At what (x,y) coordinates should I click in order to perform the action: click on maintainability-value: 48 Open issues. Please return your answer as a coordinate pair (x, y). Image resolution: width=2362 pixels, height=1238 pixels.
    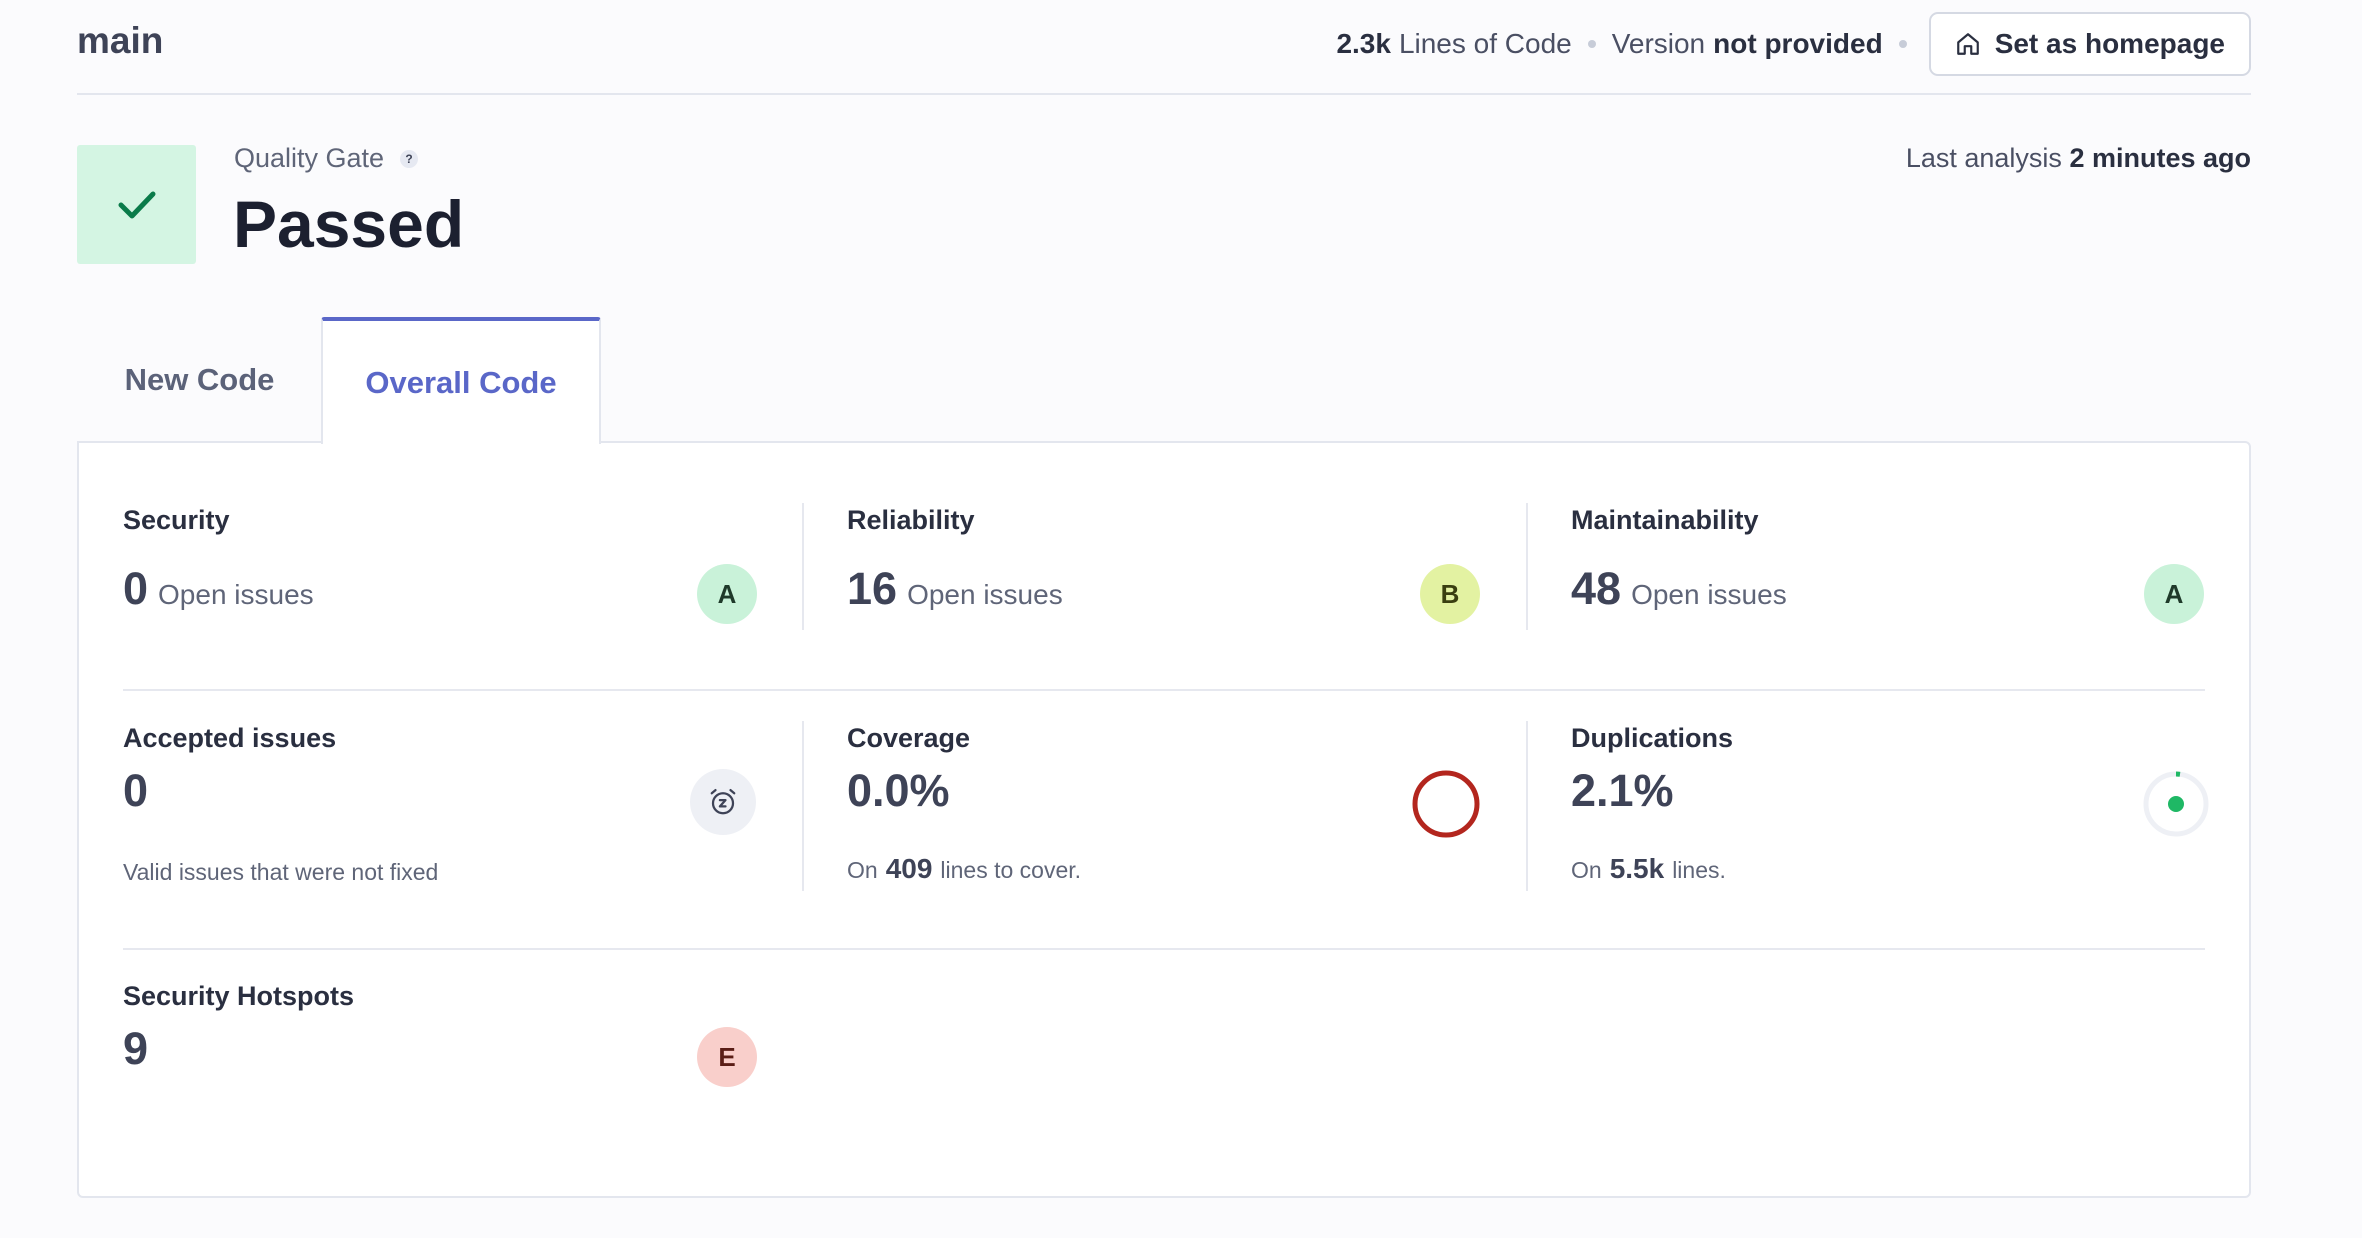
    Looking at the image, I should click on (1679, 589).